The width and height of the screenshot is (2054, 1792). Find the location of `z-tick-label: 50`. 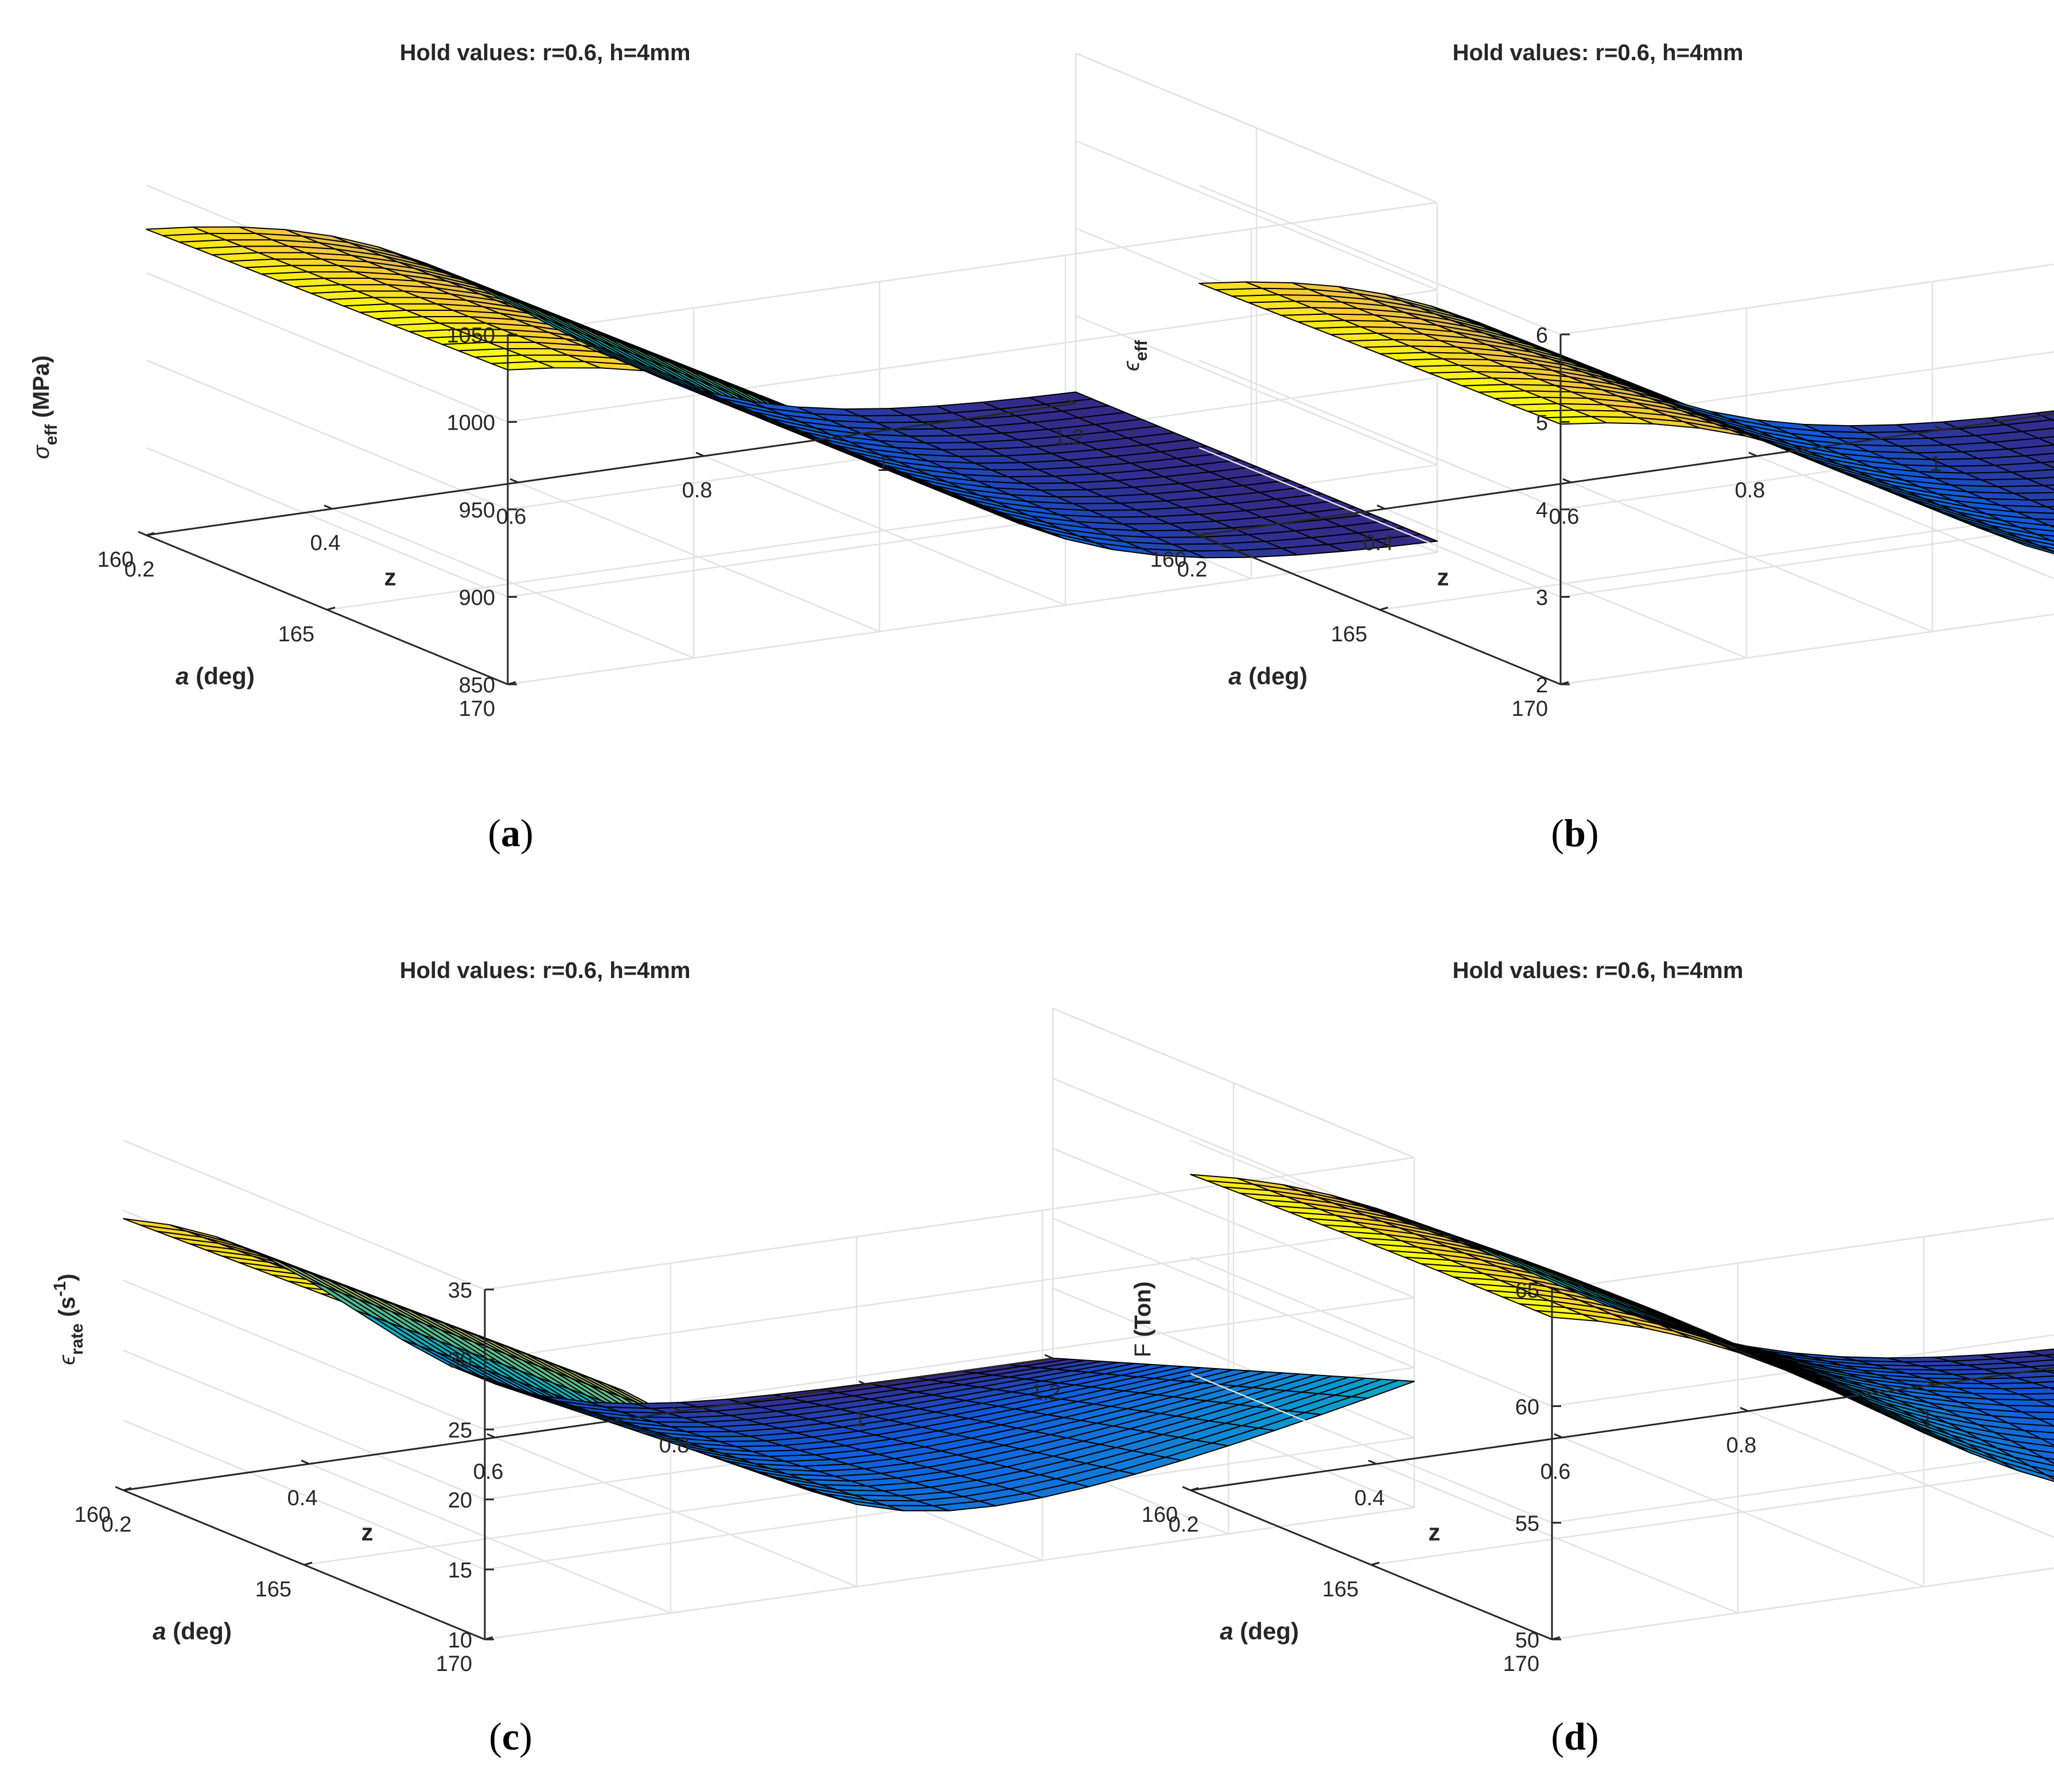

z-tick-label: 50 is located at coordinates (1527, 1641).